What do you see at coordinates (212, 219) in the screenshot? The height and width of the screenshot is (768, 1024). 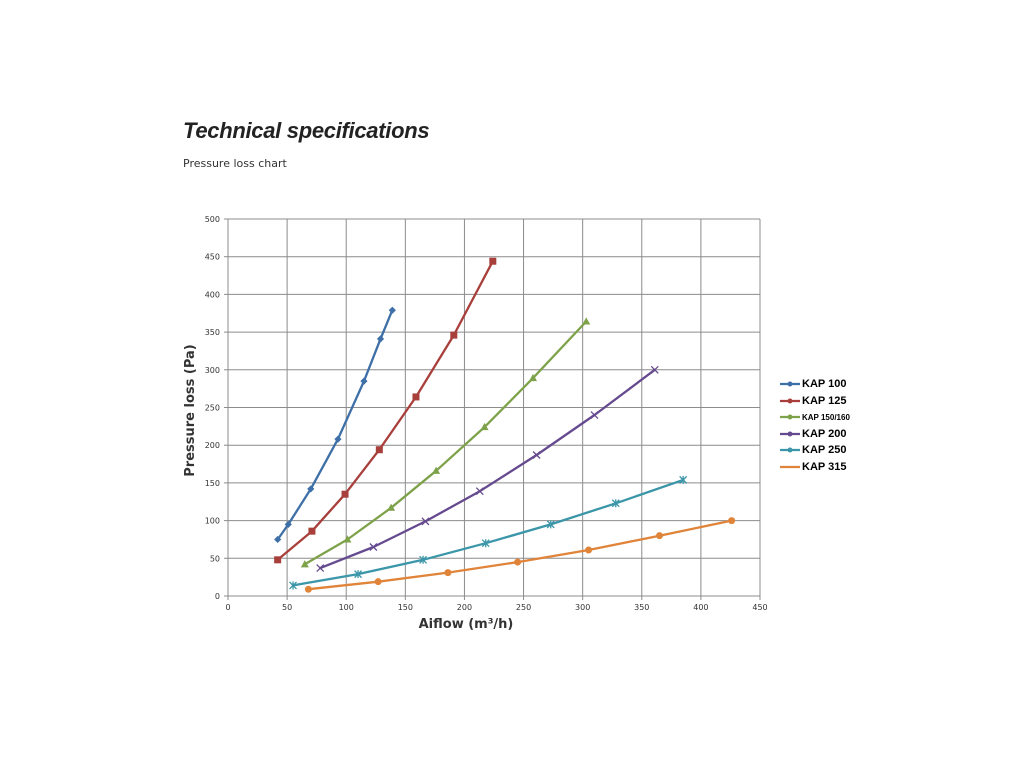 I see `y-tick-label: 500` at bounding box center [212, 219].